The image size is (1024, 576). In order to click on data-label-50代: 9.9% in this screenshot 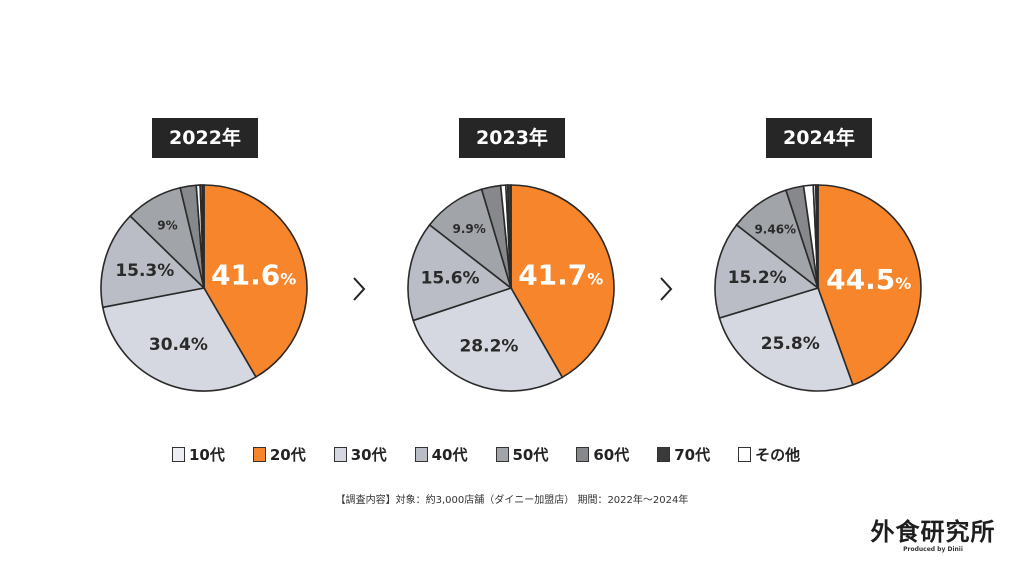, I will do `click(468, 229)`.